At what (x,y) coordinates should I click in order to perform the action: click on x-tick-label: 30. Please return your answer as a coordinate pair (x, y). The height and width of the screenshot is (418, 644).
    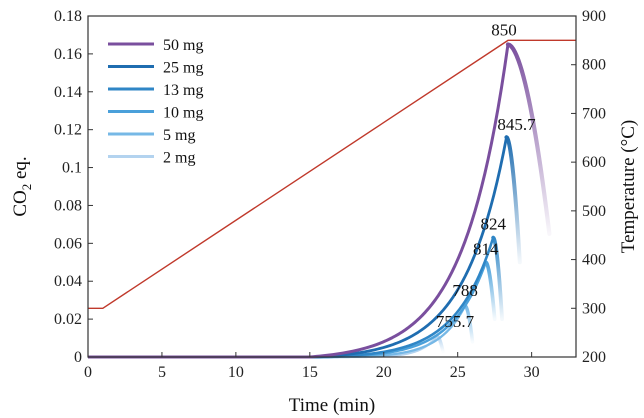
    Looking at the image, I should click on (532, 372).